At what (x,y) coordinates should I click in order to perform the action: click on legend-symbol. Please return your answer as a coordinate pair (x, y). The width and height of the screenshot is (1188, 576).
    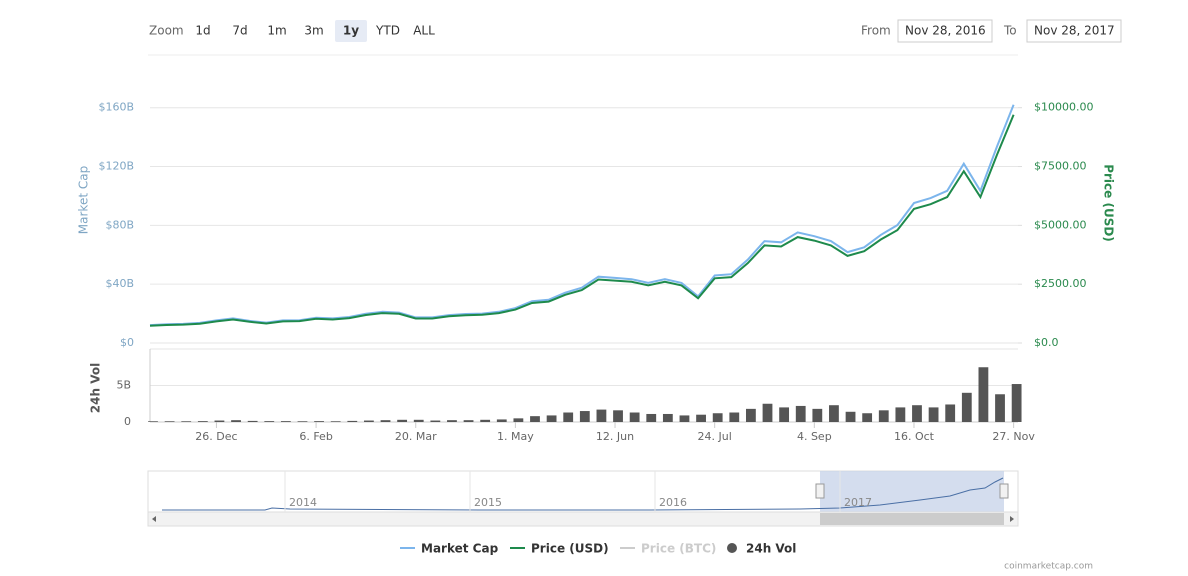
    Looking at the image, I should click on (732, 548).